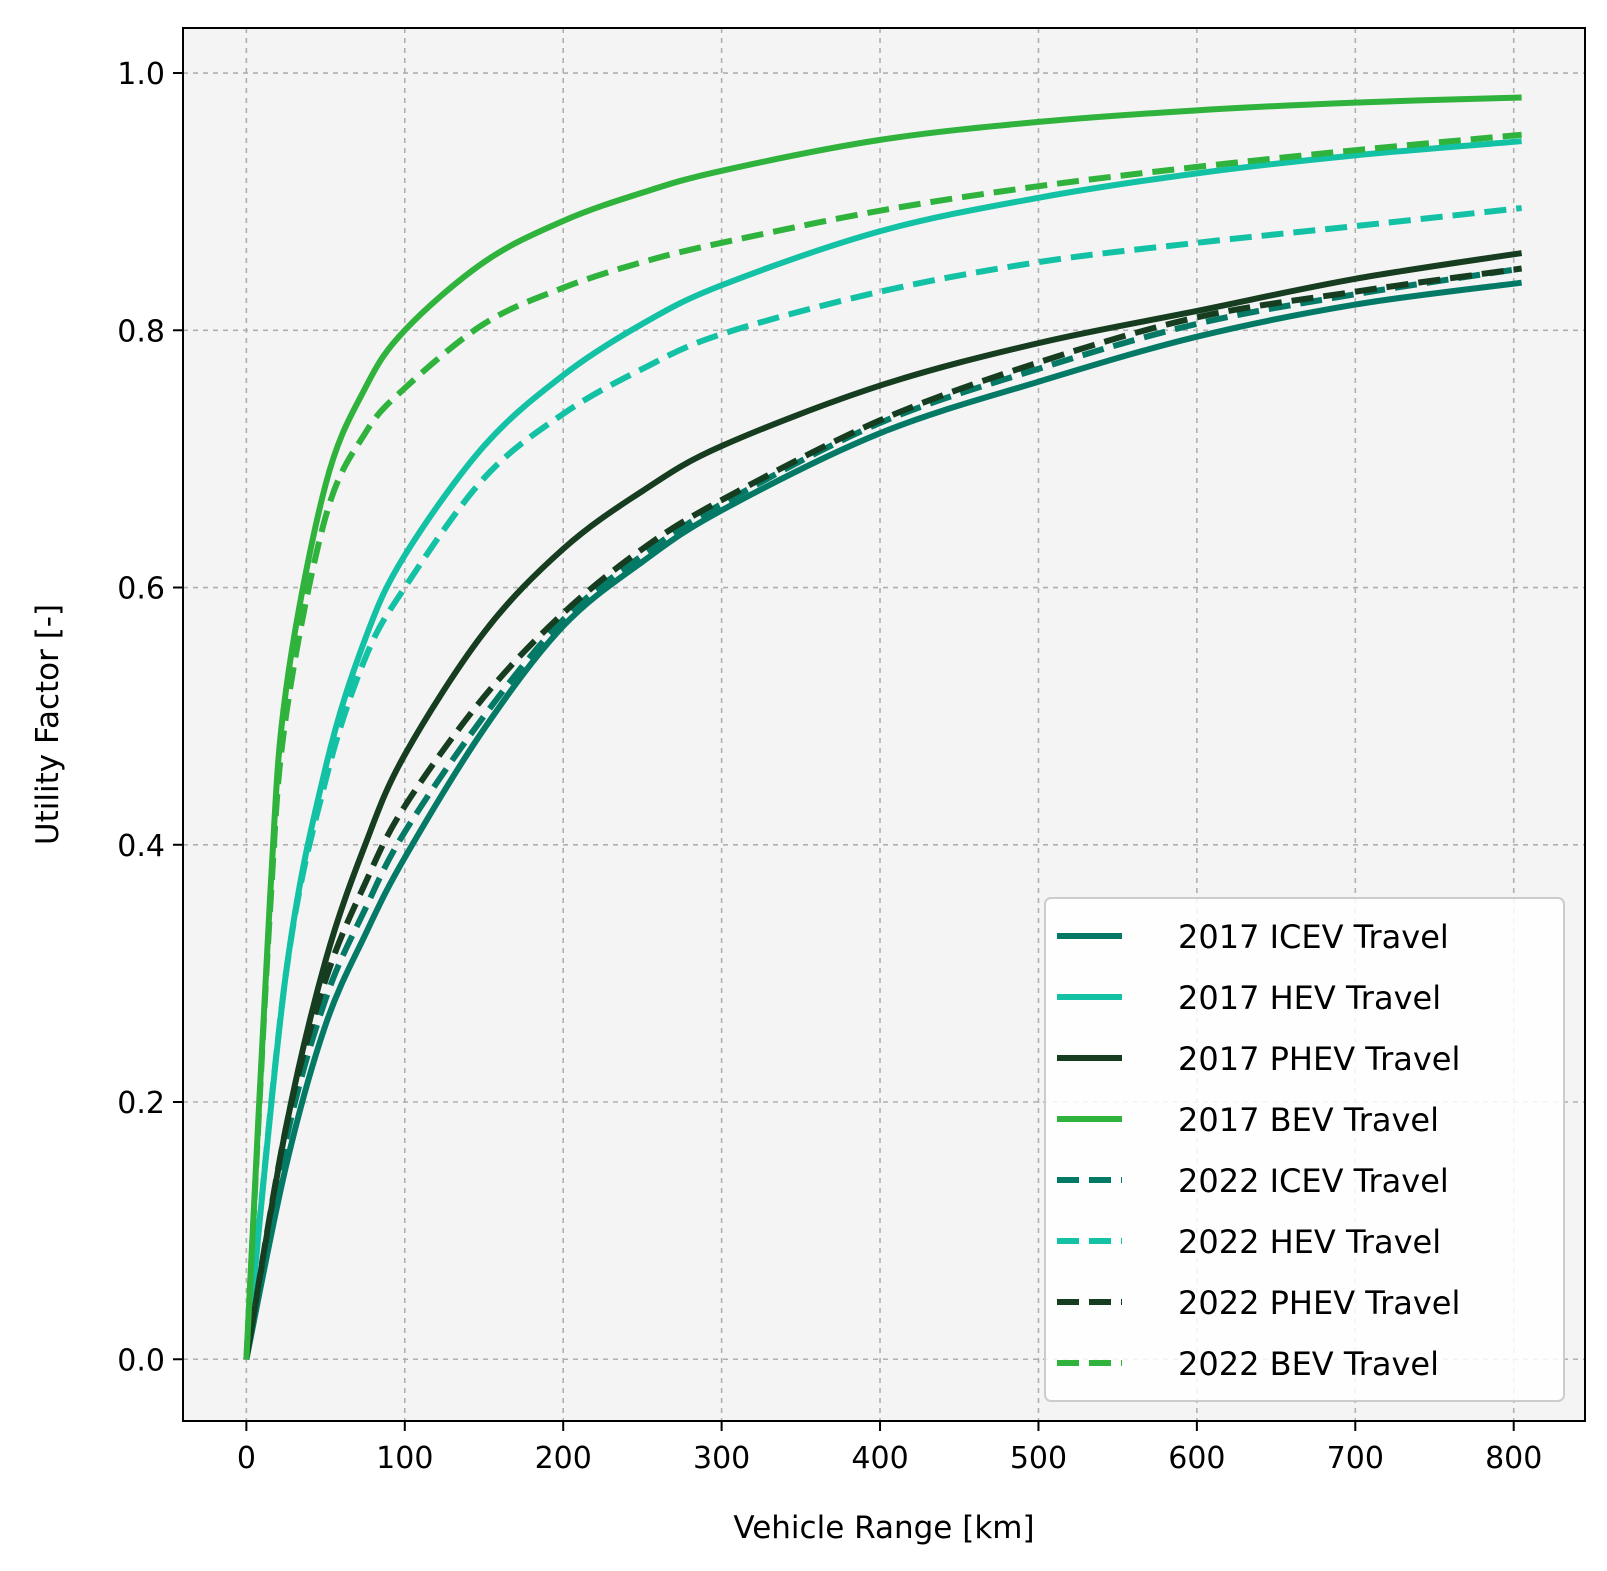  What do you see at coordinates (1308, 1120) in the screenshot?
I see `legend-label: 2017 BEV Travel` at bounding box center [1308, 1120].